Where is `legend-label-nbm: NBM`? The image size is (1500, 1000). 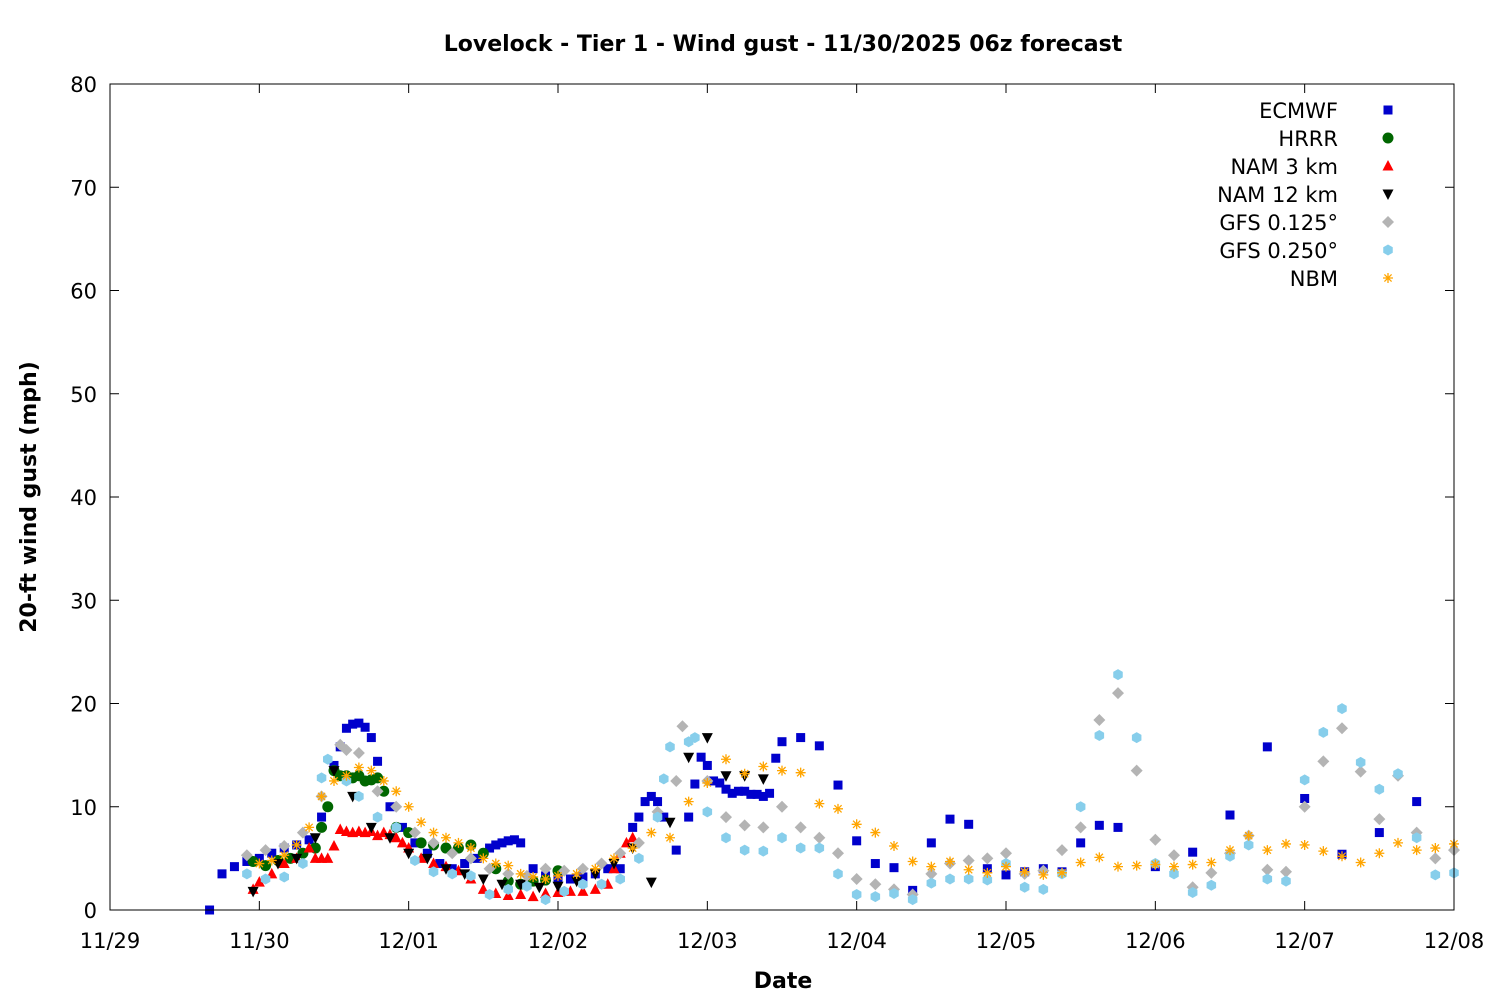 legend-label-nbm: NBM is located at coordinates (1314, 279).